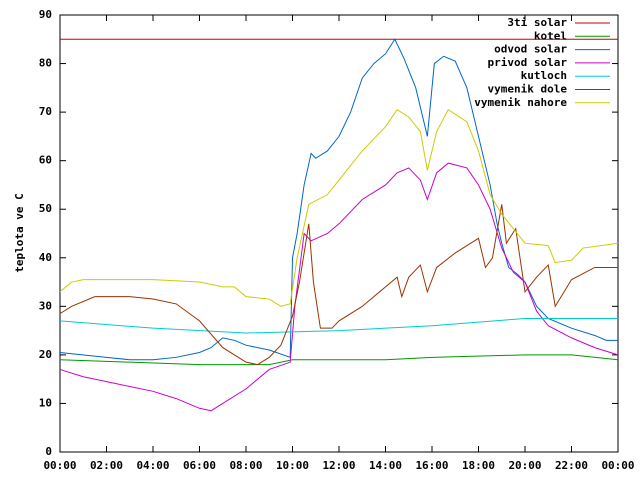  What do you see at coordinates (338, 465) in the screenshot?
I see `x-tick-label: 12:00` at bounding box center [338, 465].